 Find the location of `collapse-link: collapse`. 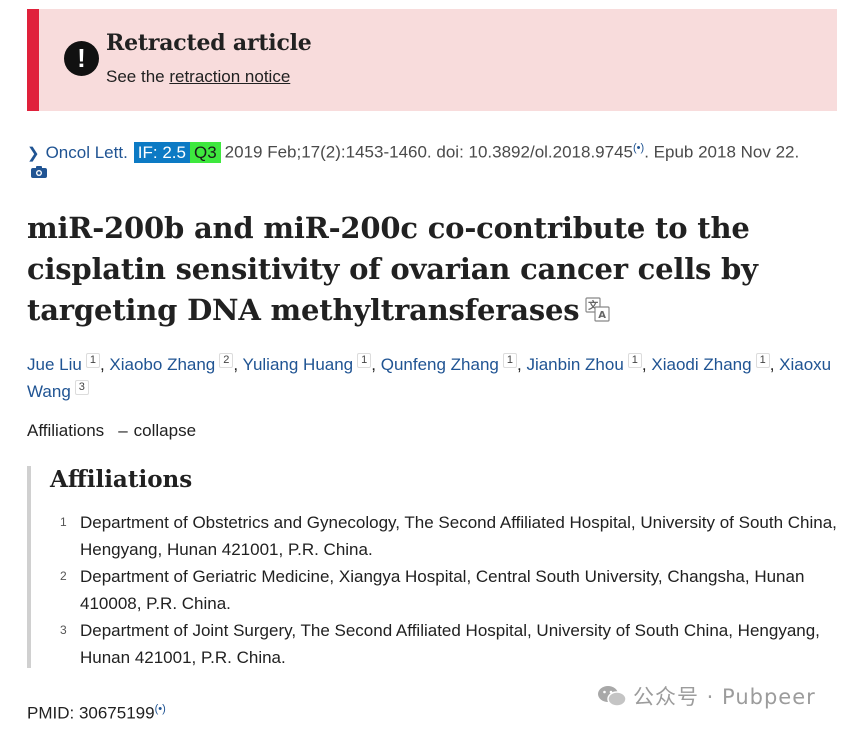

collapse-link: collapse is located at coordinates (165, 430).